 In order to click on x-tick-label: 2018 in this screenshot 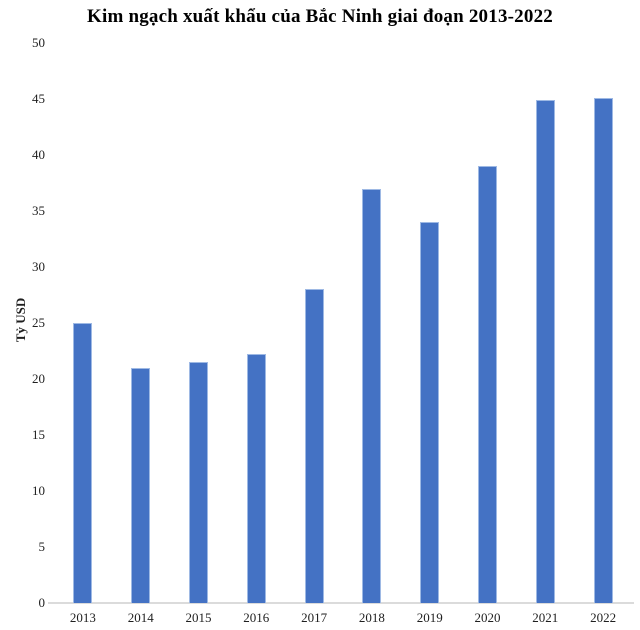, I will do `click(371, 617)`.